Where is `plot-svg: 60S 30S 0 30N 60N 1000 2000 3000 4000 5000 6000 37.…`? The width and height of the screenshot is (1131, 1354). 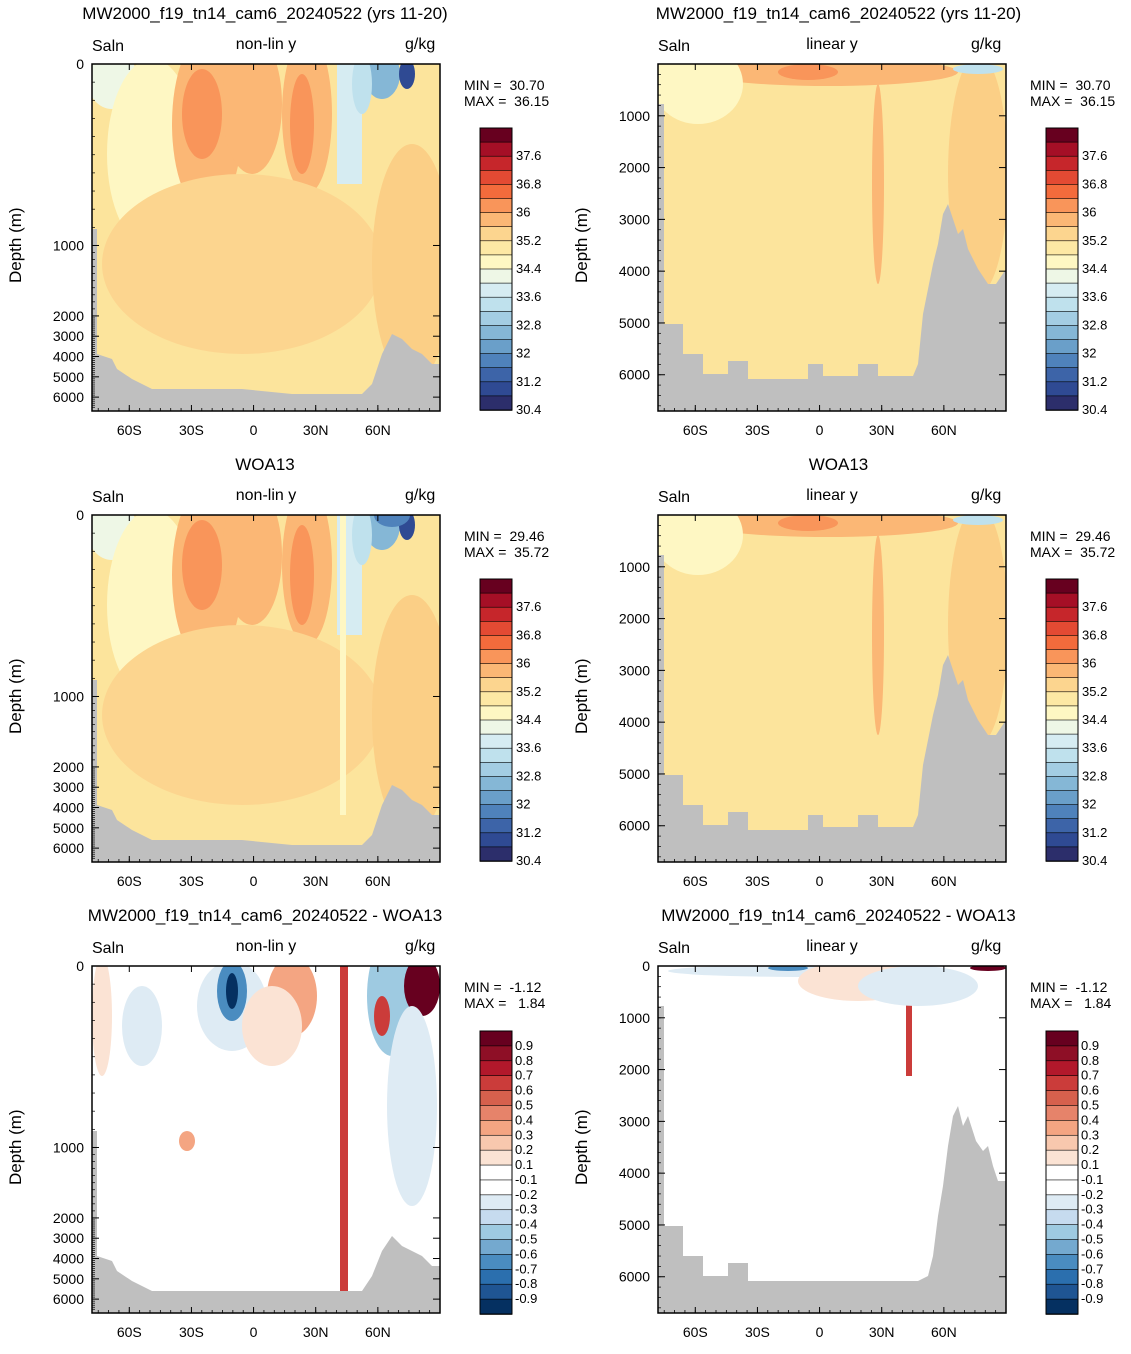
plot-svg: 60S 30S 0 30N 60N 1000 2000 3000 4000 5000 6000 37.… is located at coordinates (863, 250).